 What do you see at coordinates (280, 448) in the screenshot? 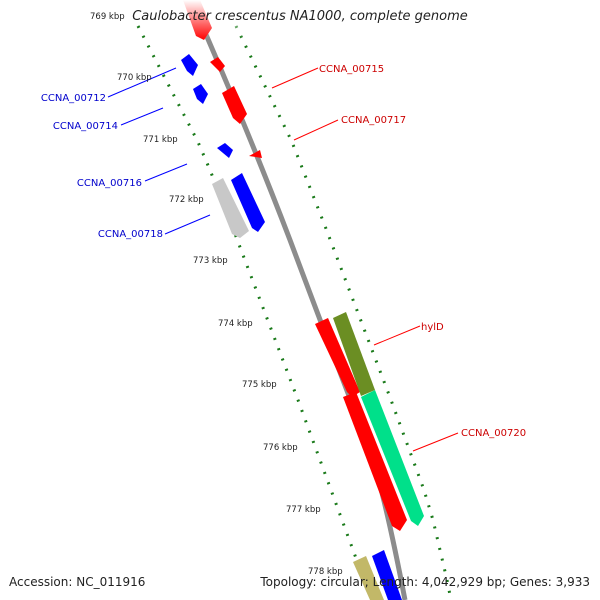
I see `scale-label-776: 776 kbp` at bounding box center [280, 448].